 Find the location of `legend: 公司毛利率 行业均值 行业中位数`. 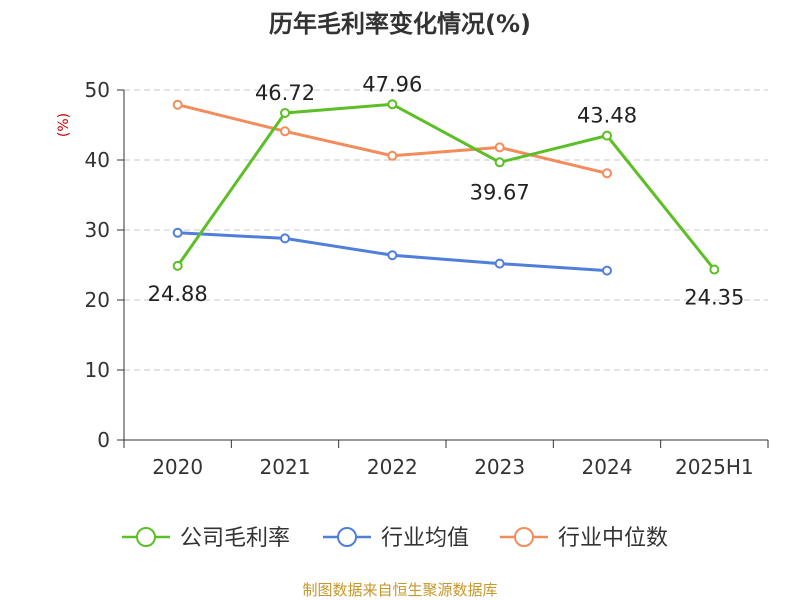

legend: 公司毛利率 行业均值 行业中位数 is located at coordinates (395, 538).